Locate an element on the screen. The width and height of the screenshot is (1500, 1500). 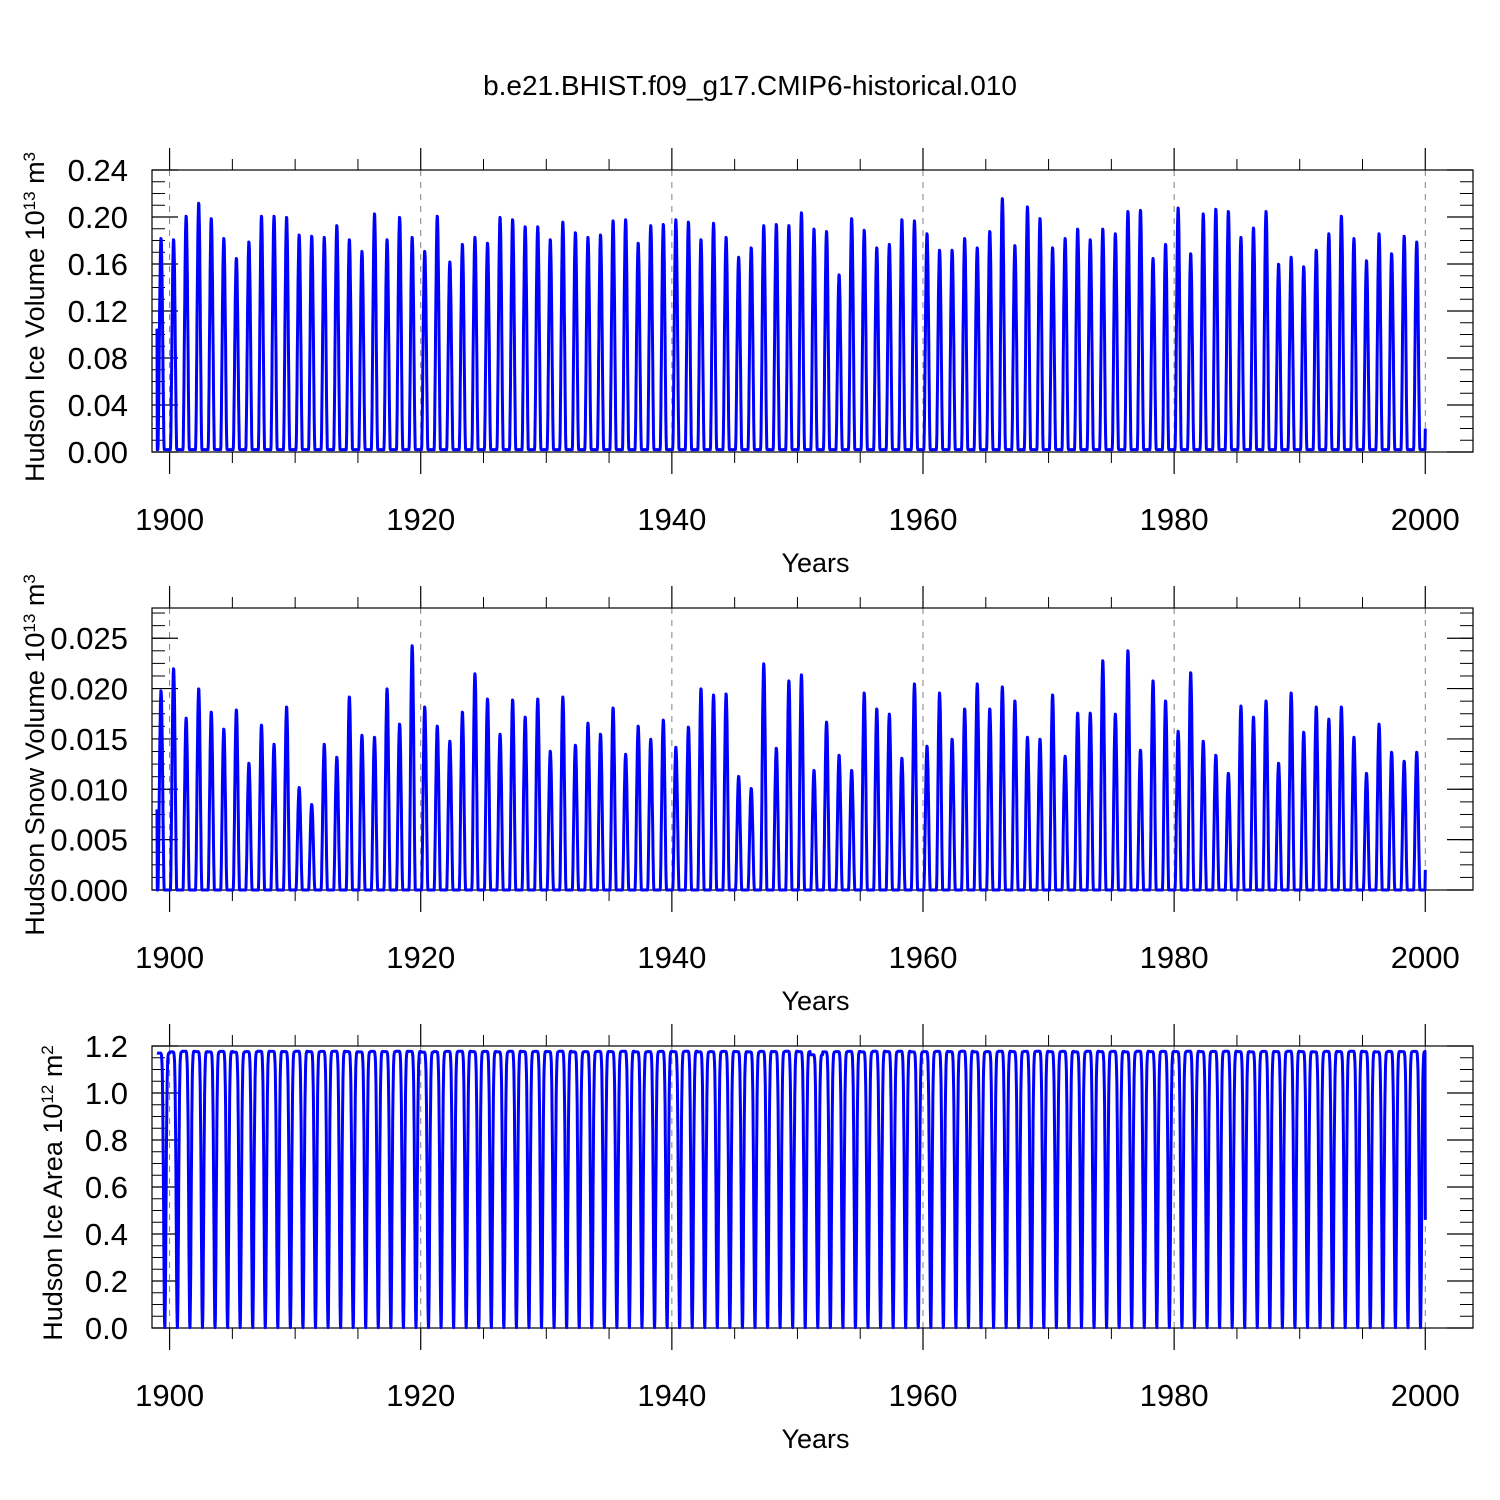
y-tick-label: 0.2 is located at coordinates (106, 1281).